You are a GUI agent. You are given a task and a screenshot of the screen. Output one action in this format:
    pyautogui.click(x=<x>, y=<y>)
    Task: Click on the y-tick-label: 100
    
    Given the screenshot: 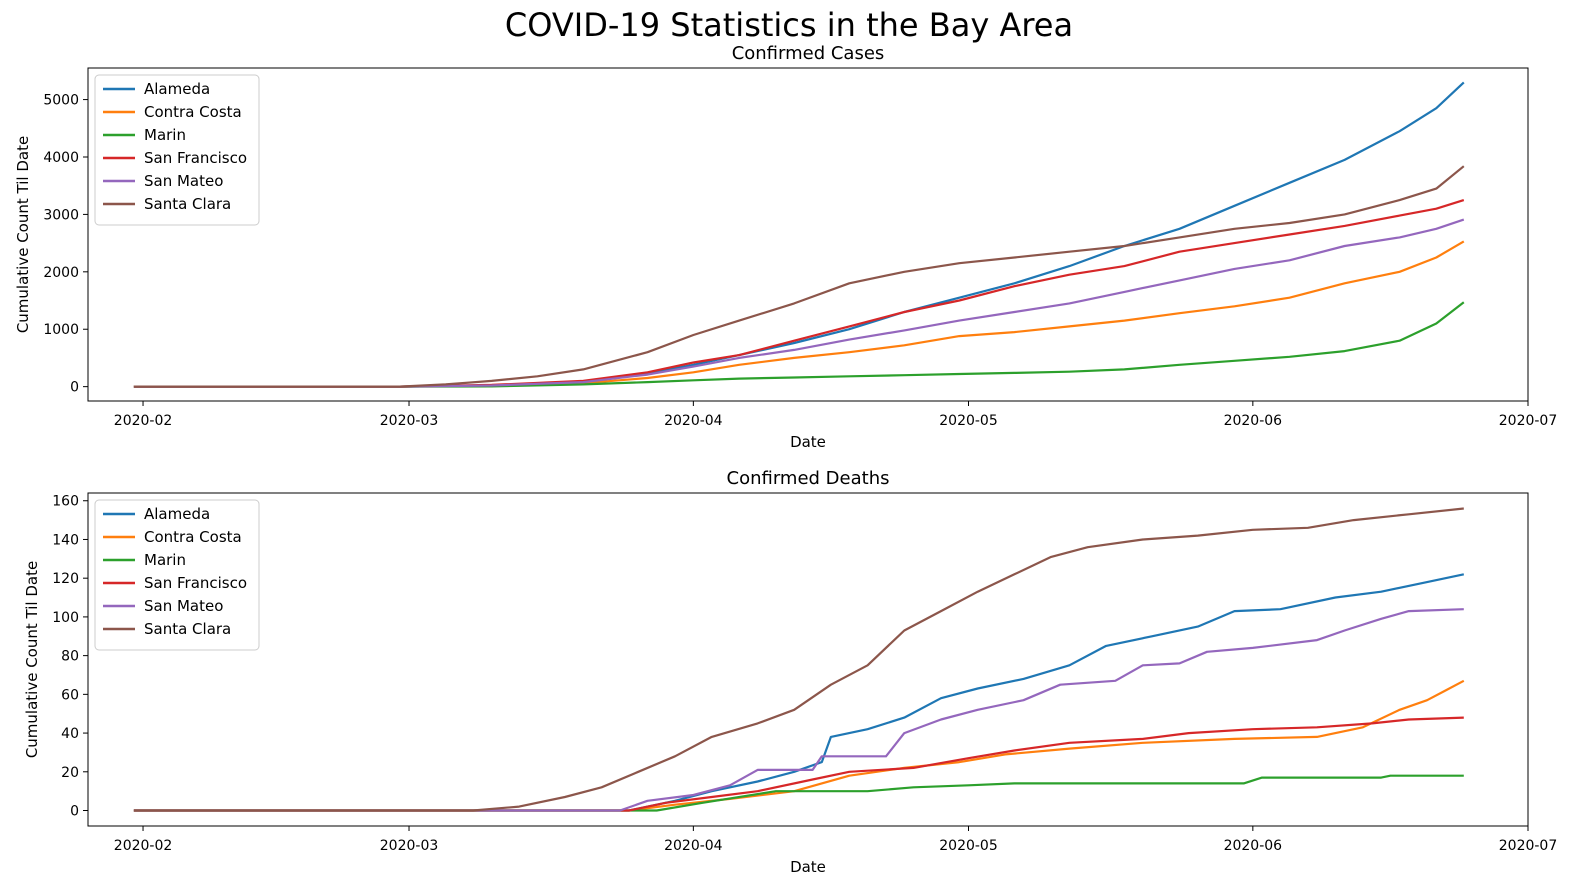 What is the action you would take?
    pyautogui.click(x=65, y=618)
    